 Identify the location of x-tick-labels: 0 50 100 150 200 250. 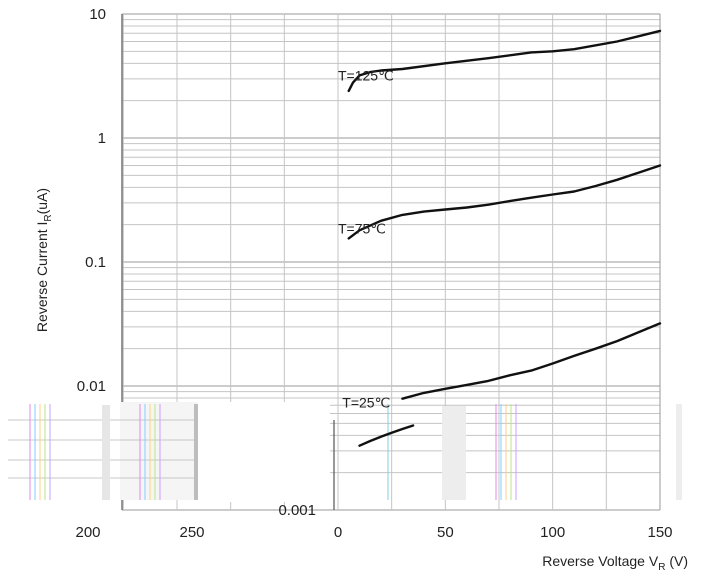
(373, 532).